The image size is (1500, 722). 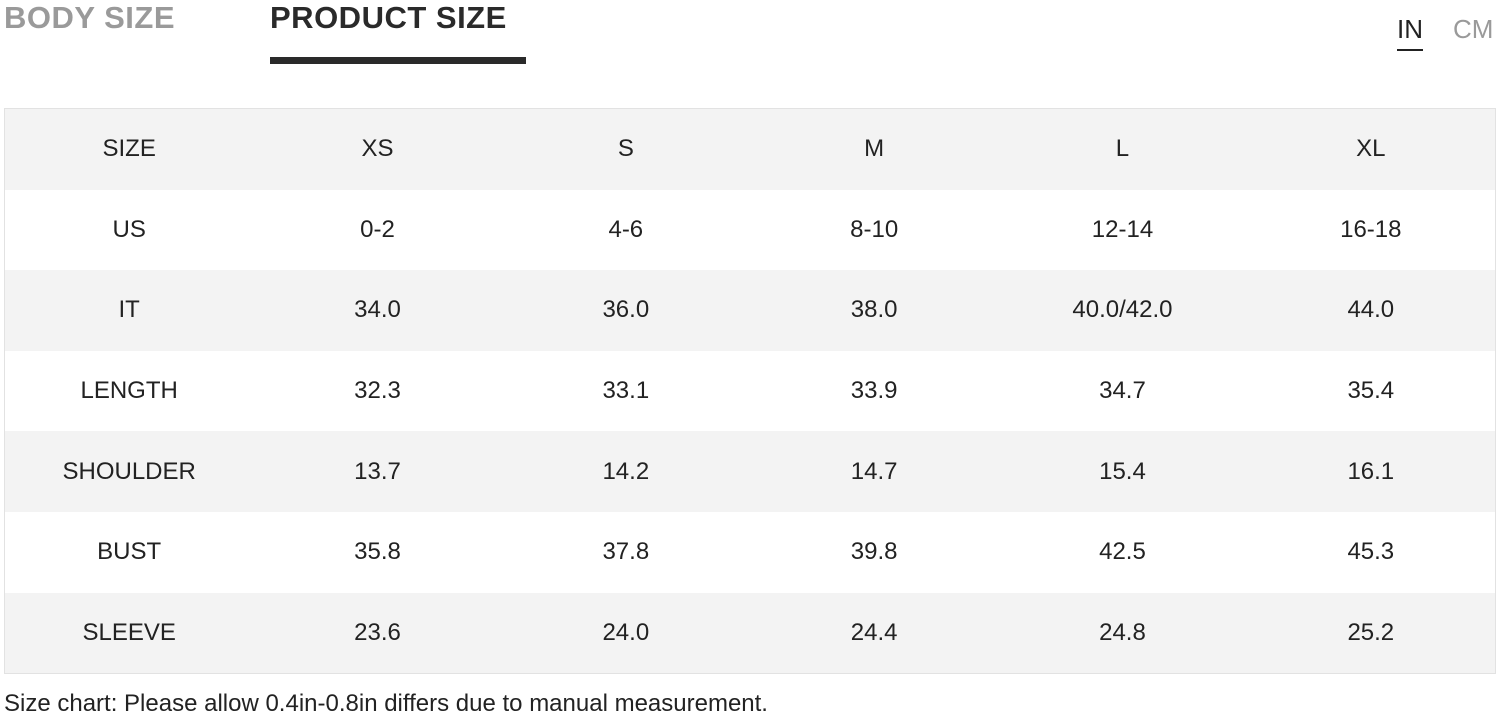 I want to click on row-label: SHOULDER, so click(x=129, y=471).